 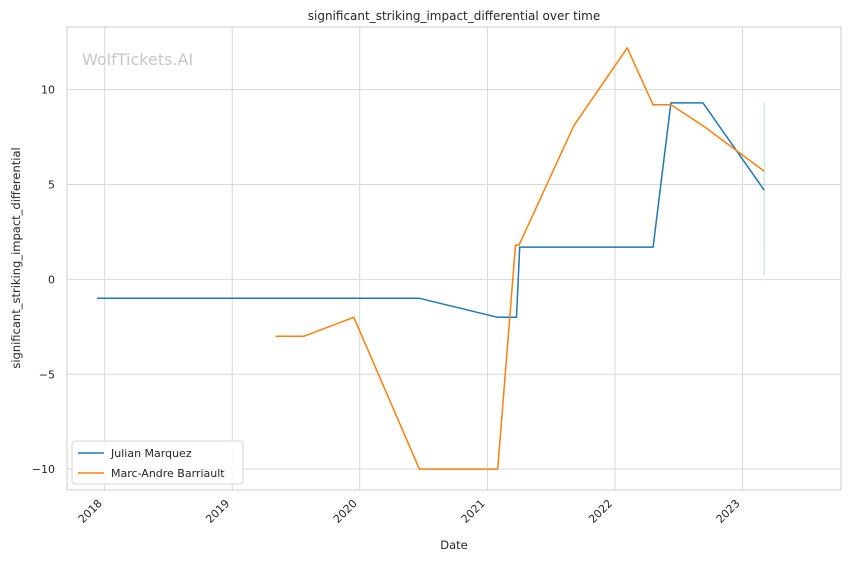 What do you see at coordinates (151, 453) in the screenshot?
I see `legend-label-julian-marquez: Julian Marquez` at bounding box center [151, 453].